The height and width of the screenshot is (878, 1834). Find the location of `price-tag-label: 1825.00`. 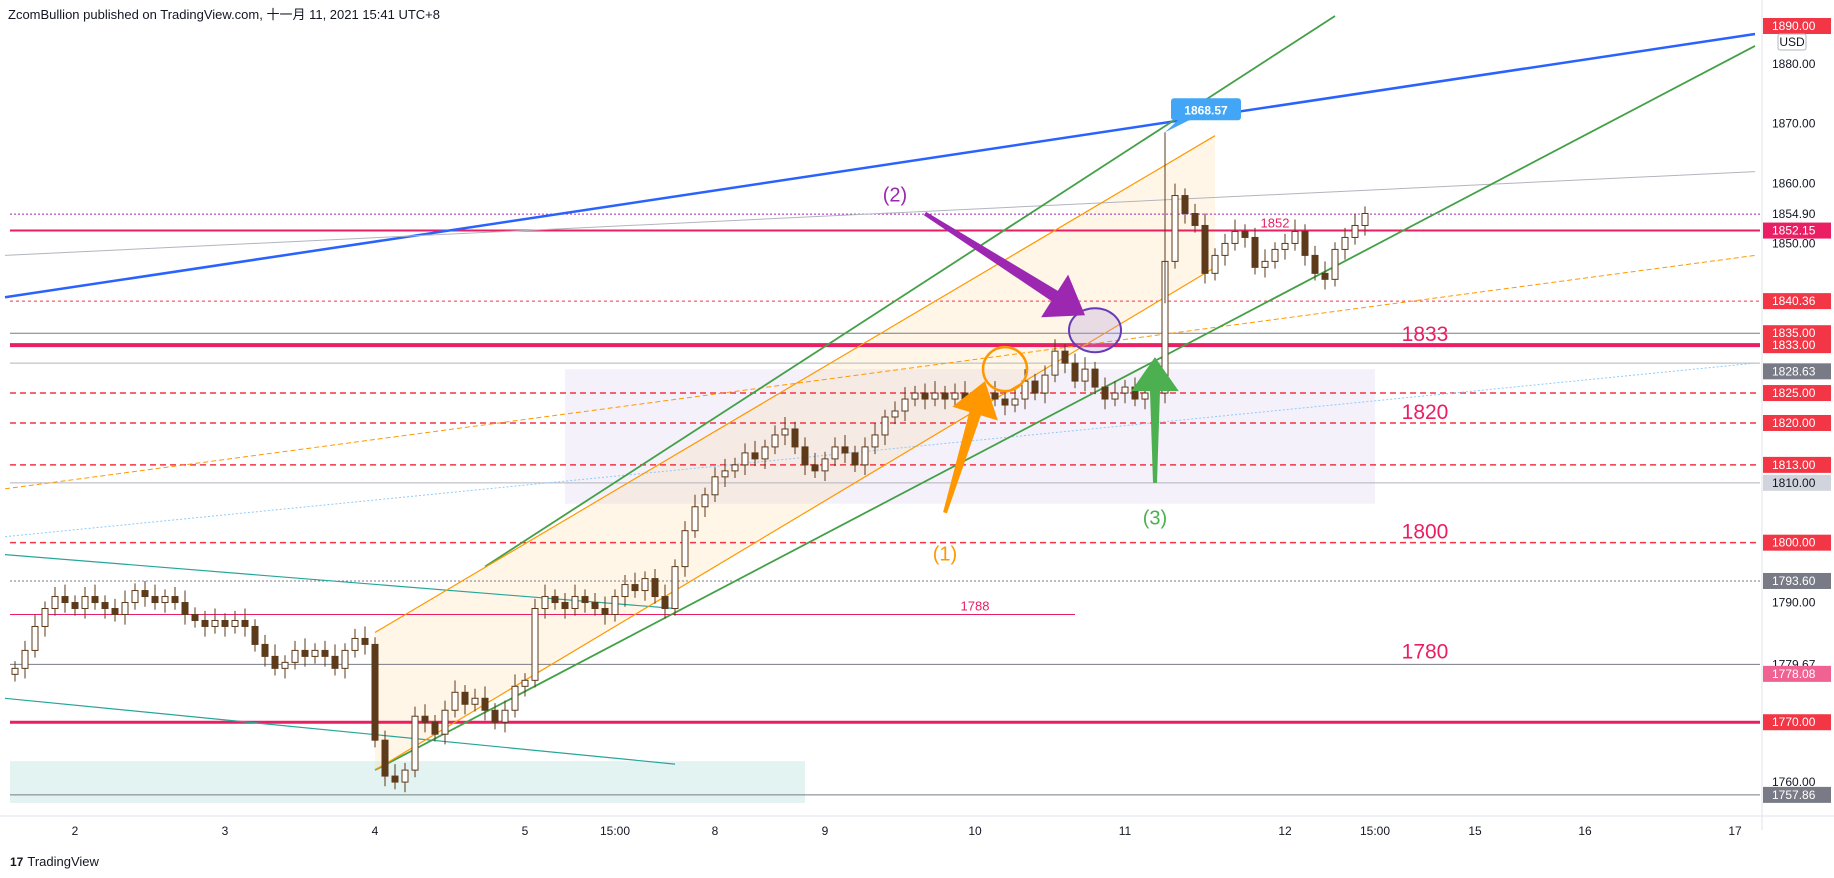

price-tag-label: 1825.00 is located at coordinates (1794, 393).